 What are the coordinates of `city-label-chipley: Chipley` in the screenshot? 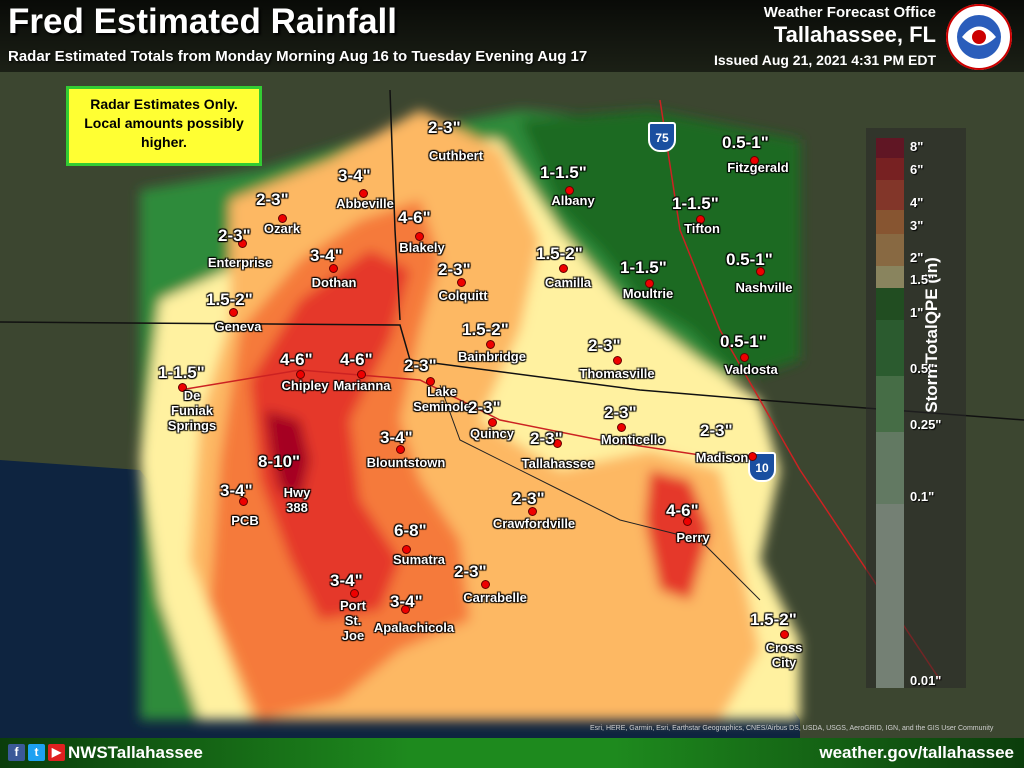 It's located at (305, 385).